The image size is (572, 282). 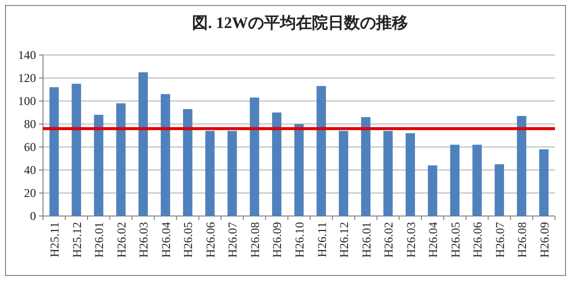 I want to click on y-tick-label: 80, so click(x=30, y=124).